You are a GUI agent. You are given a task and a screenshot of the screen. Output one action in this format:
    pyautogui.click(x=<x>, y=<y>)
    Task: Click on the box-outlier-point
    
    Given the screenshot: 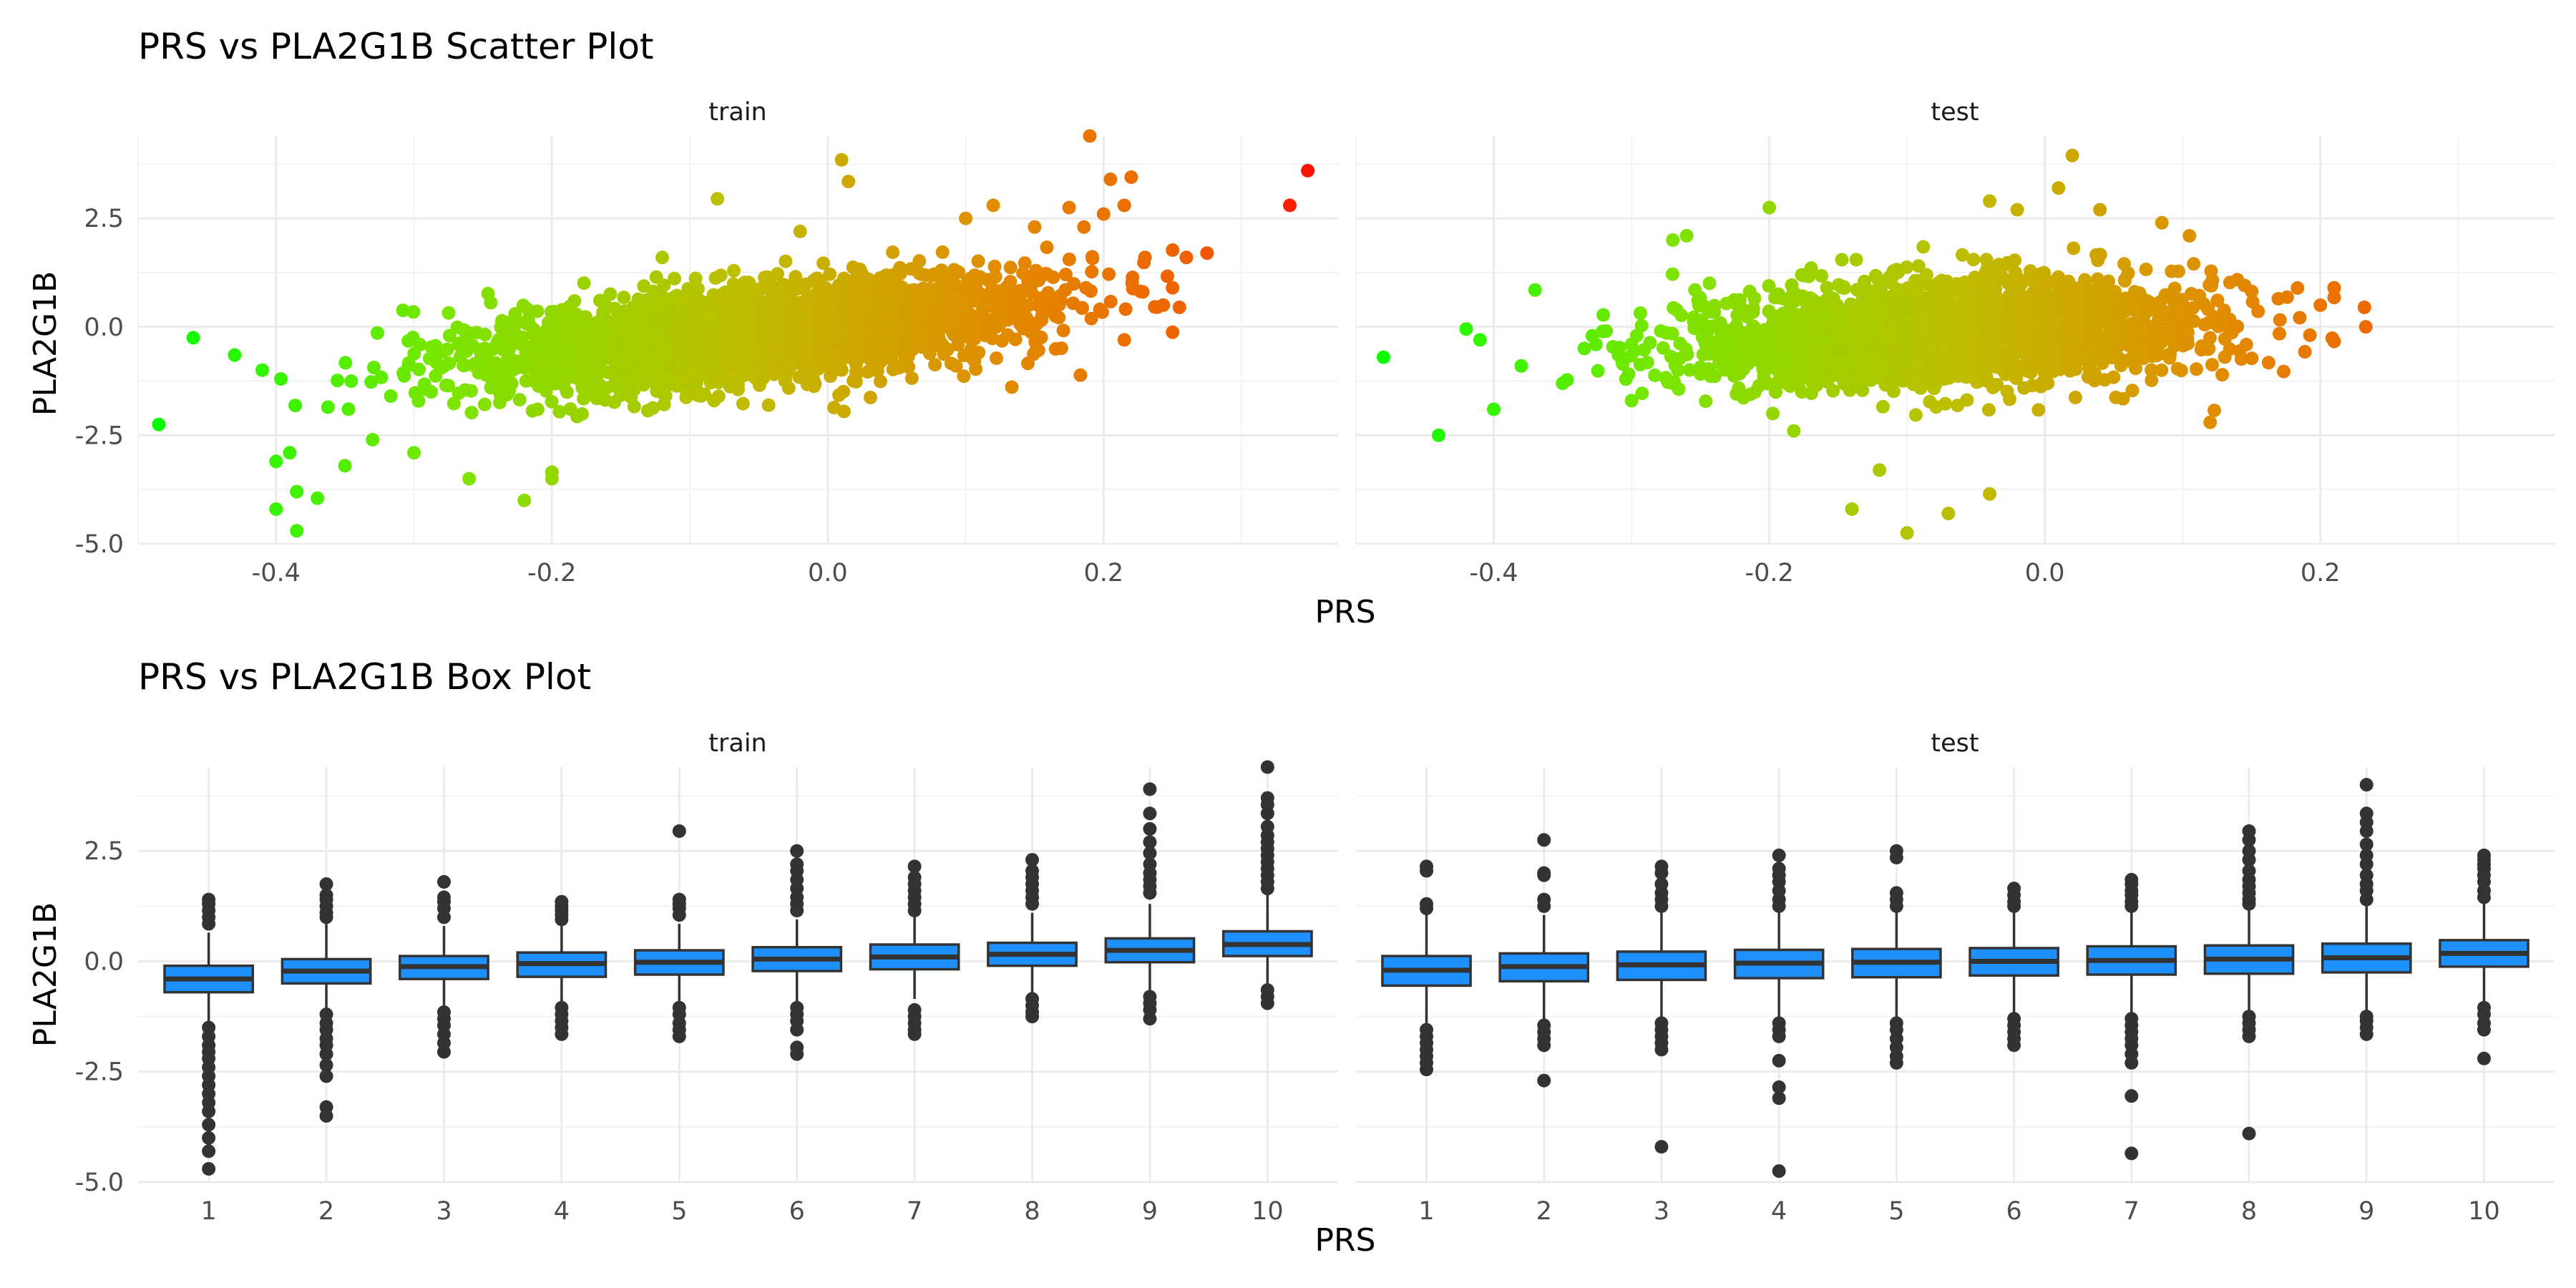 What is the action you would take?
    pyautogui.click(x=326, y=884)
    